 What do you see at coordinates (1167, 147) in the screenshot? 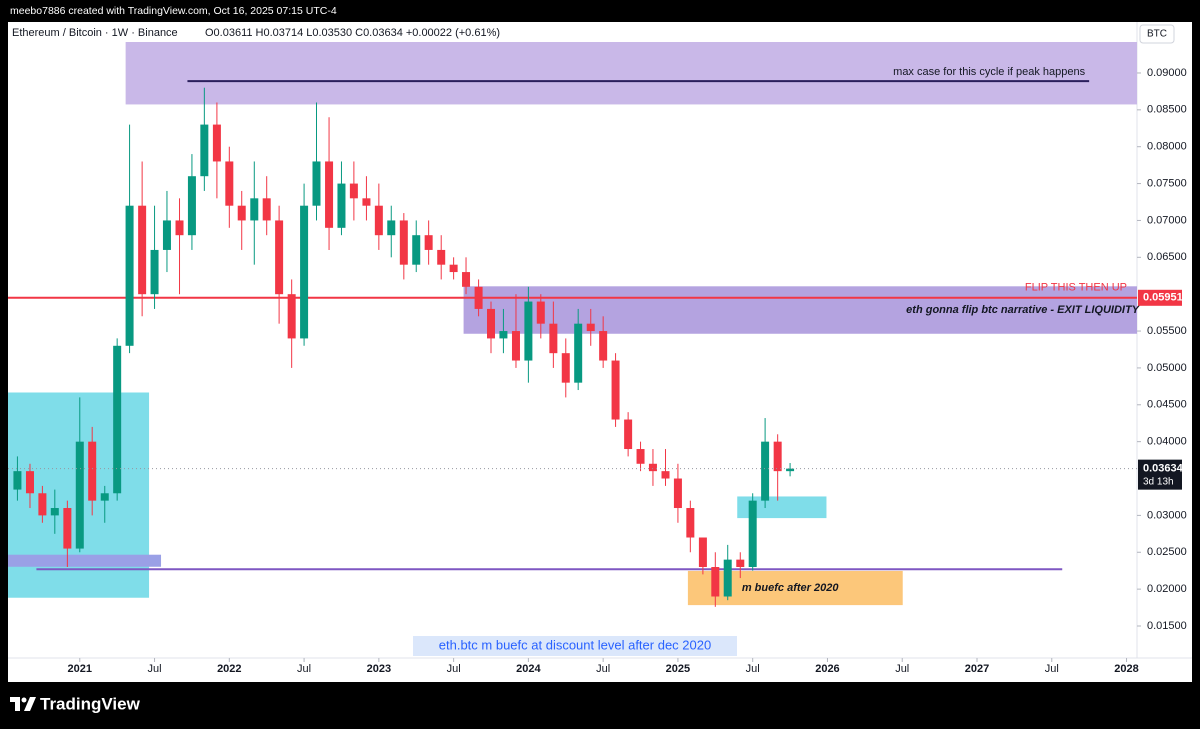
I see `y-tick-label: 0.08000` at bounding box center [1167, 147].